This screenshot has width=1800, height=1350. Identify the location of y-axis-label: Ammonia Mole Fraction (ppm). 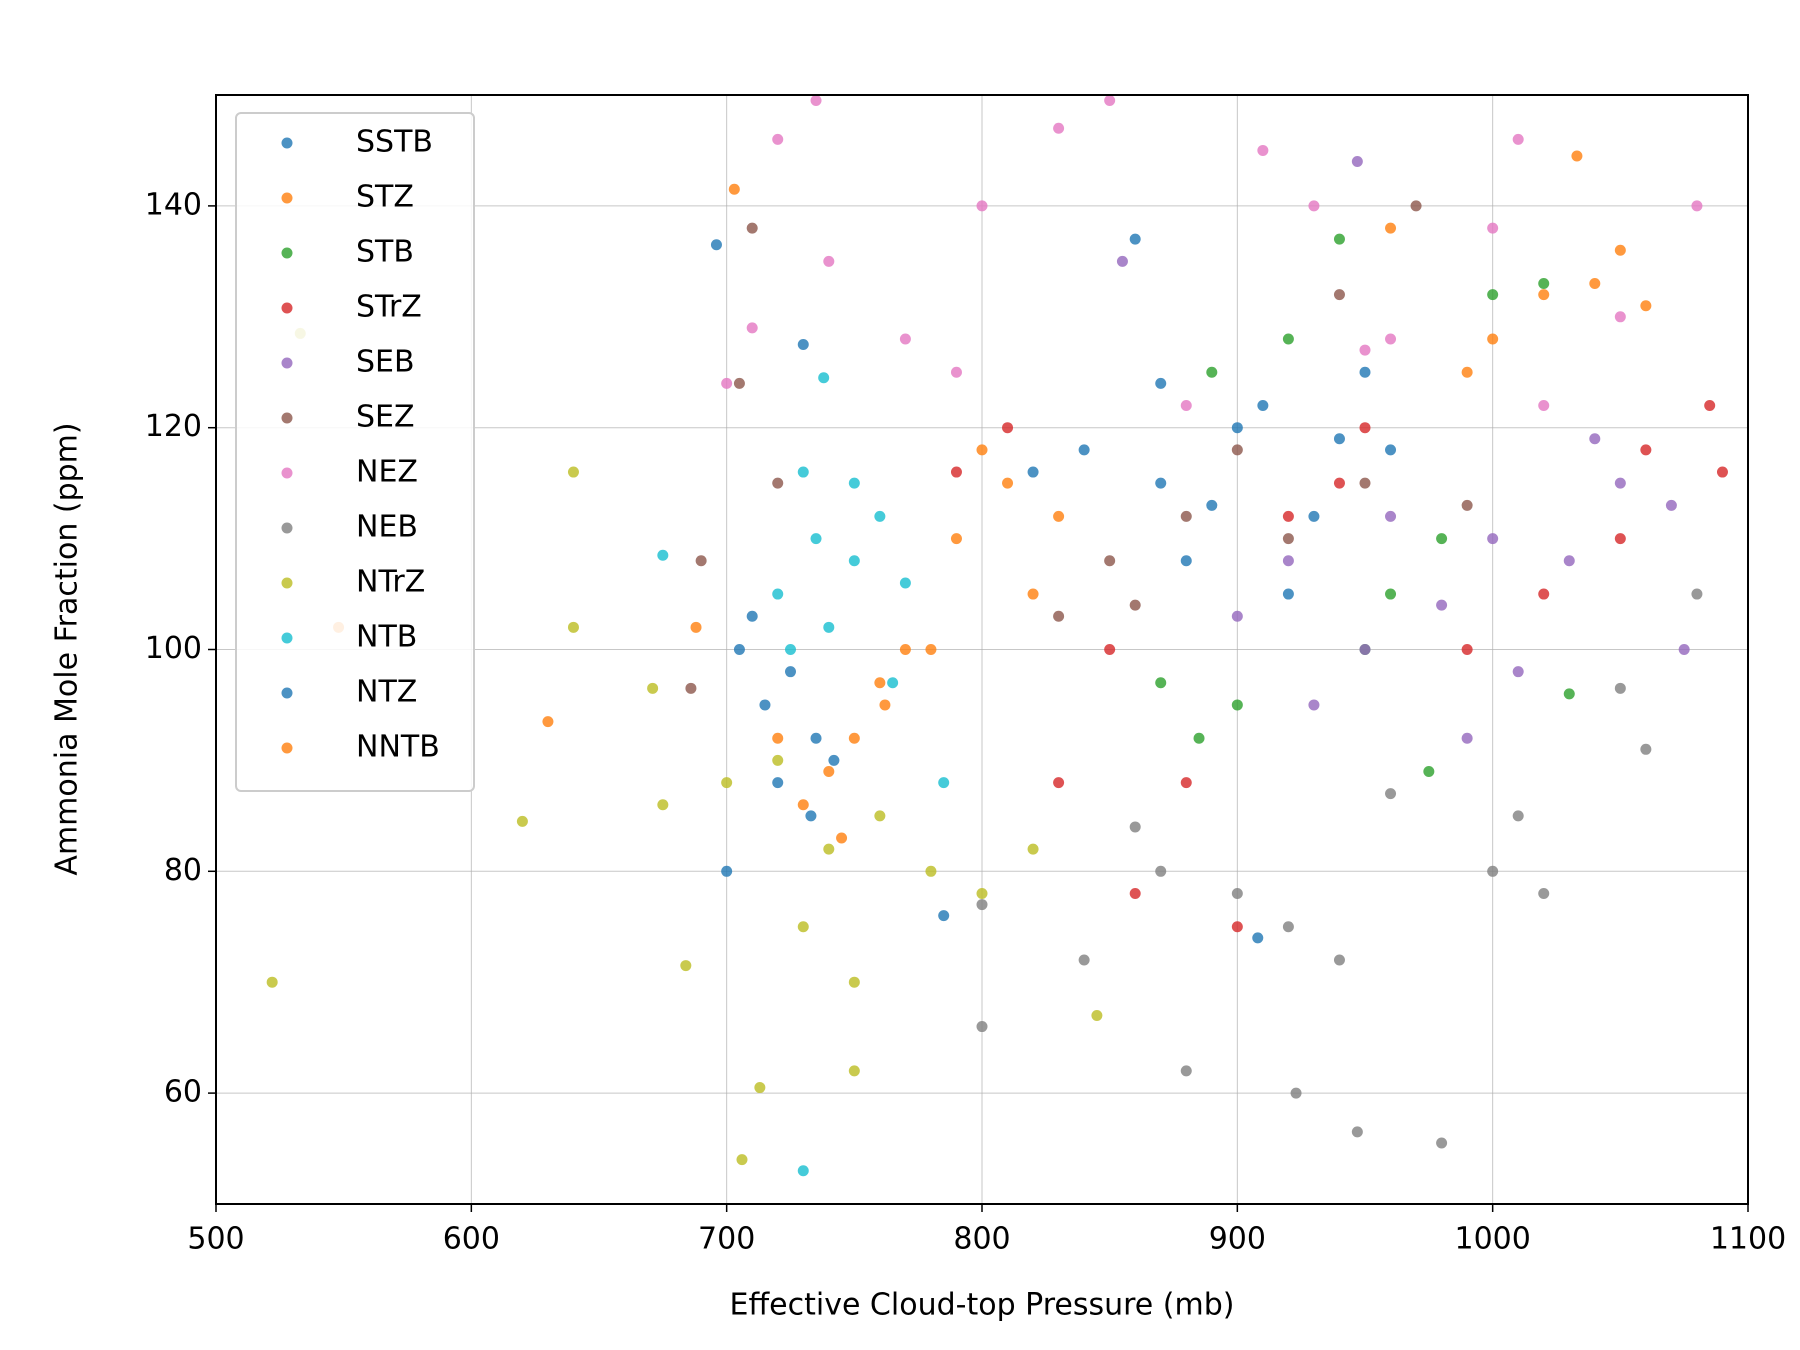
(67, 648).